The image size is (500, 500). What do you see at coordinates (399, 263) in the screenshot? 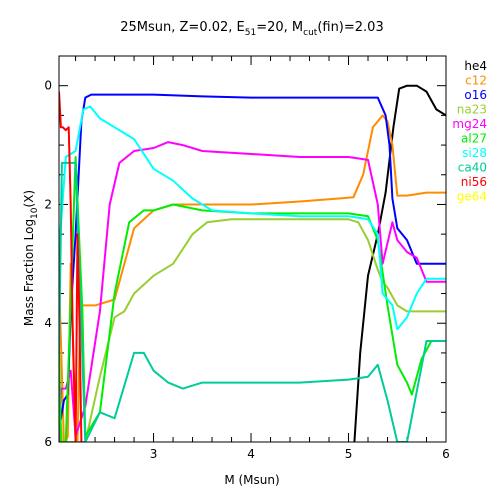
I see `series-line-he4` at bounding box center [399, 263].